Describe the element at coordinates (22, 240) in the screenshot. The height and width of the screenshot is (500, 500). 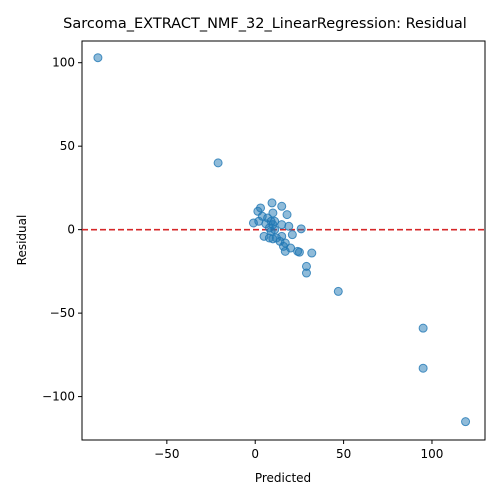
I see `y-axis-label: Residual` at that location.